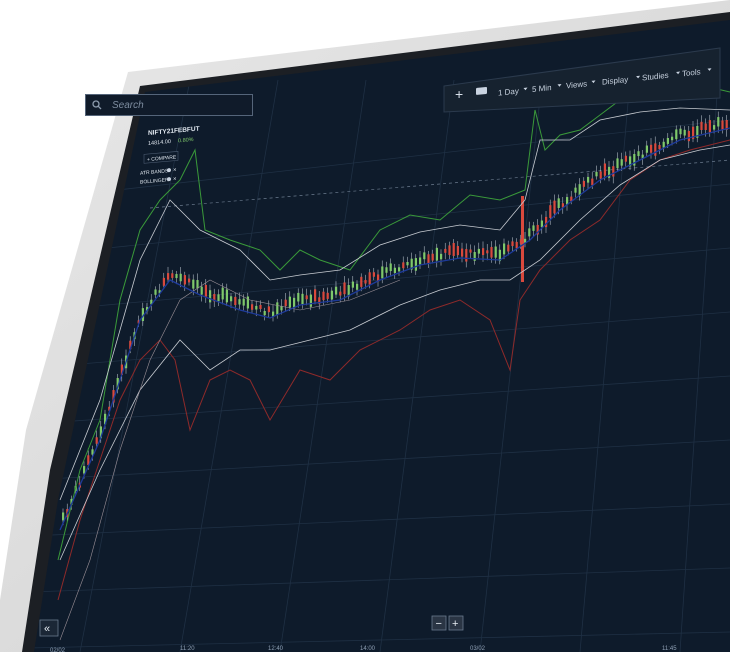 This screenshot has width=730, height=652. I want to click on study-atr-bands: ATR BANDS ×, so click(158, 171).